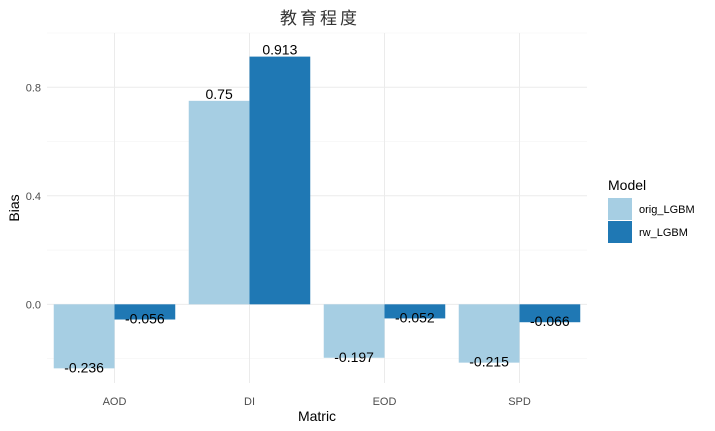 The height and width of the screenshot is (431, 715). Describe the element at coordinates (354, 331) in the screenshot. I see `bar-orig_LGBM-EOD` at that location.